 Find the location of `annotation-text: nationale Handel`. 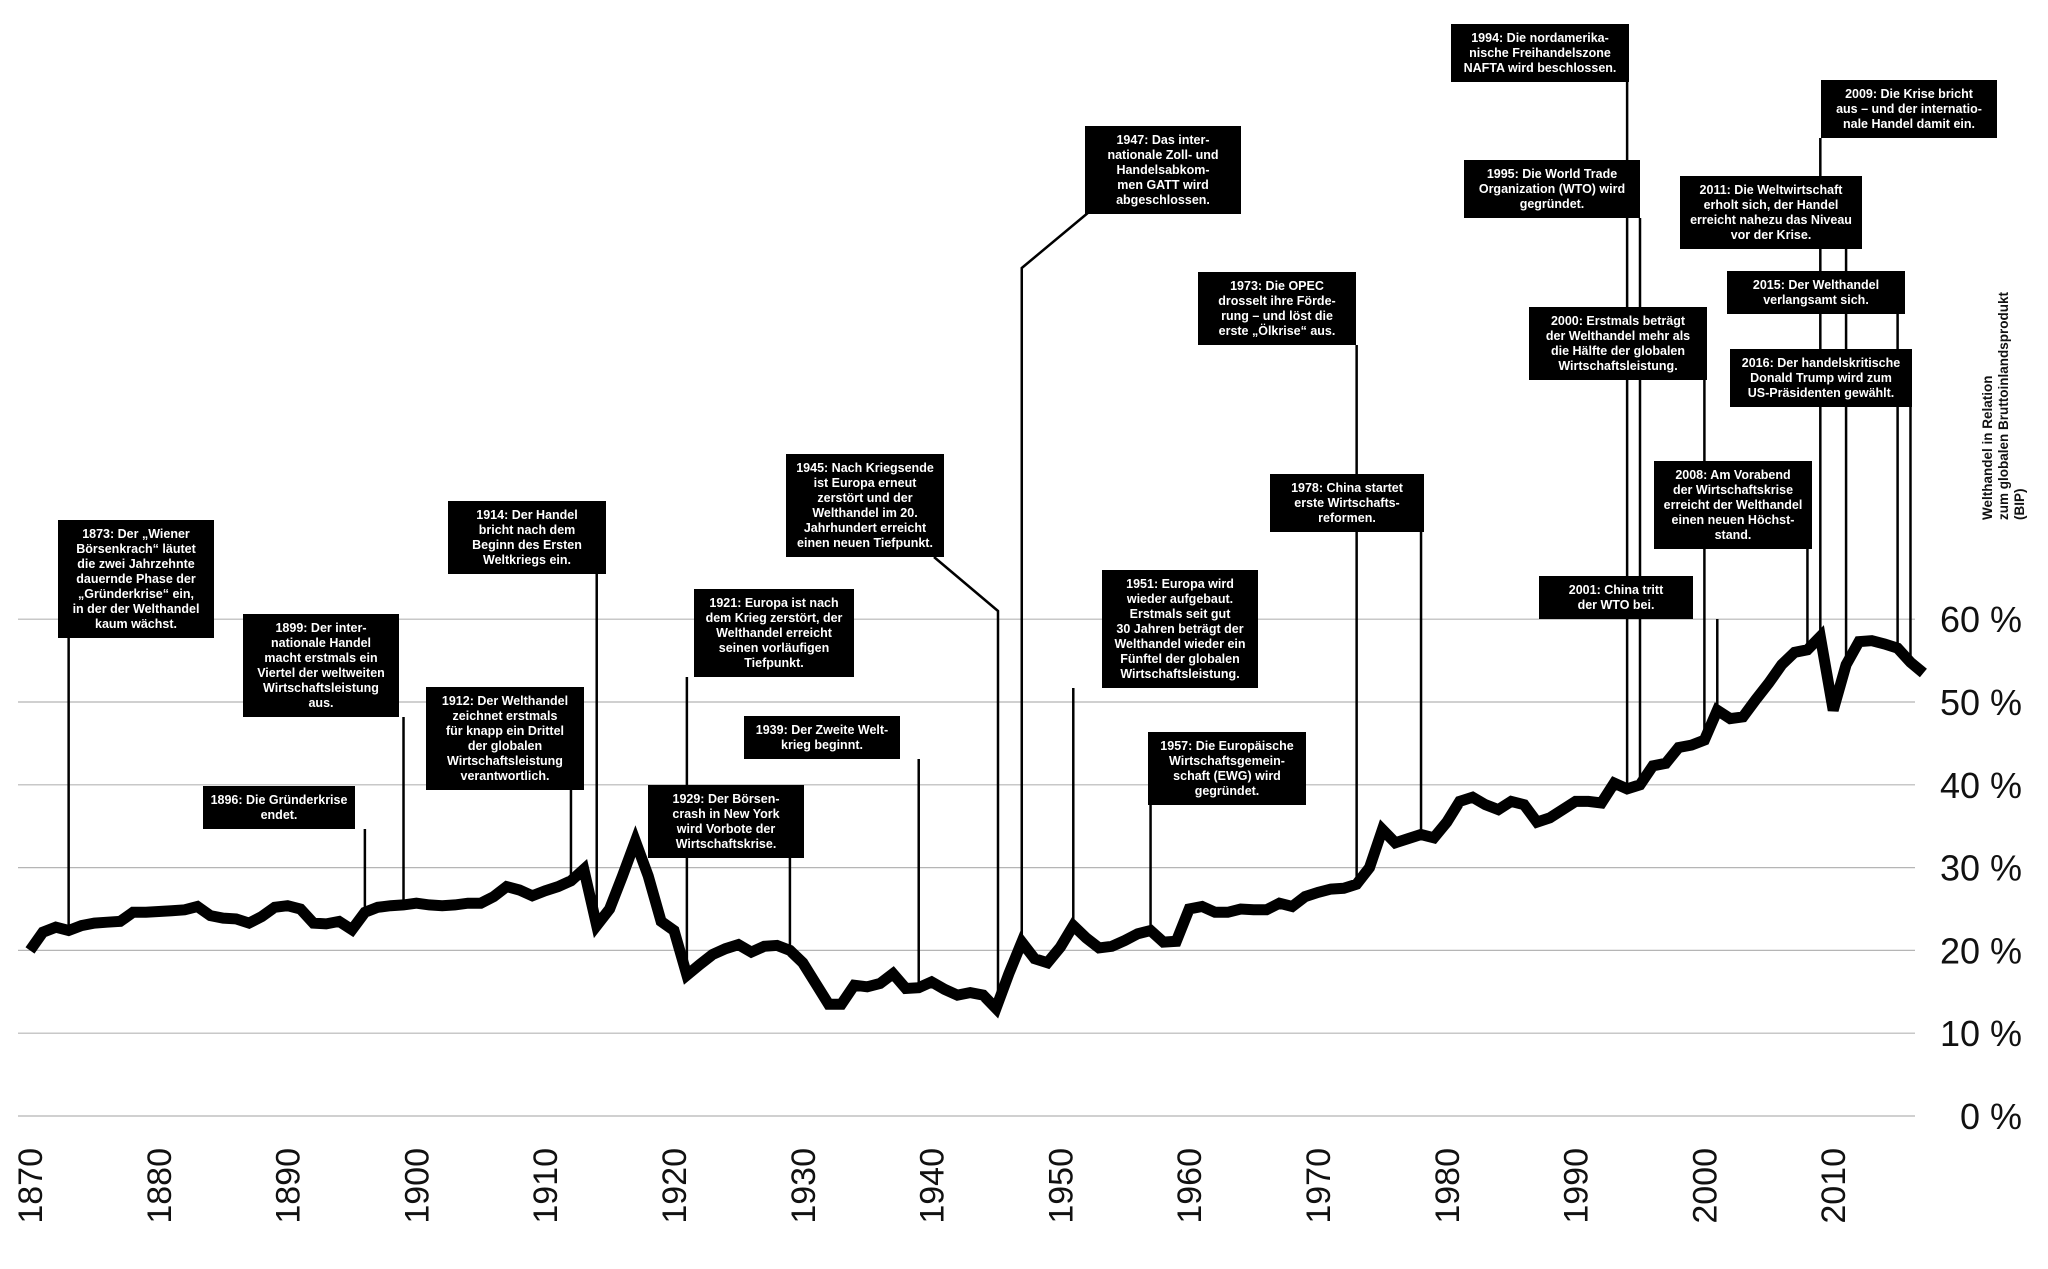

annotation-text: nationale Handel is located at coordinates (321, 643).